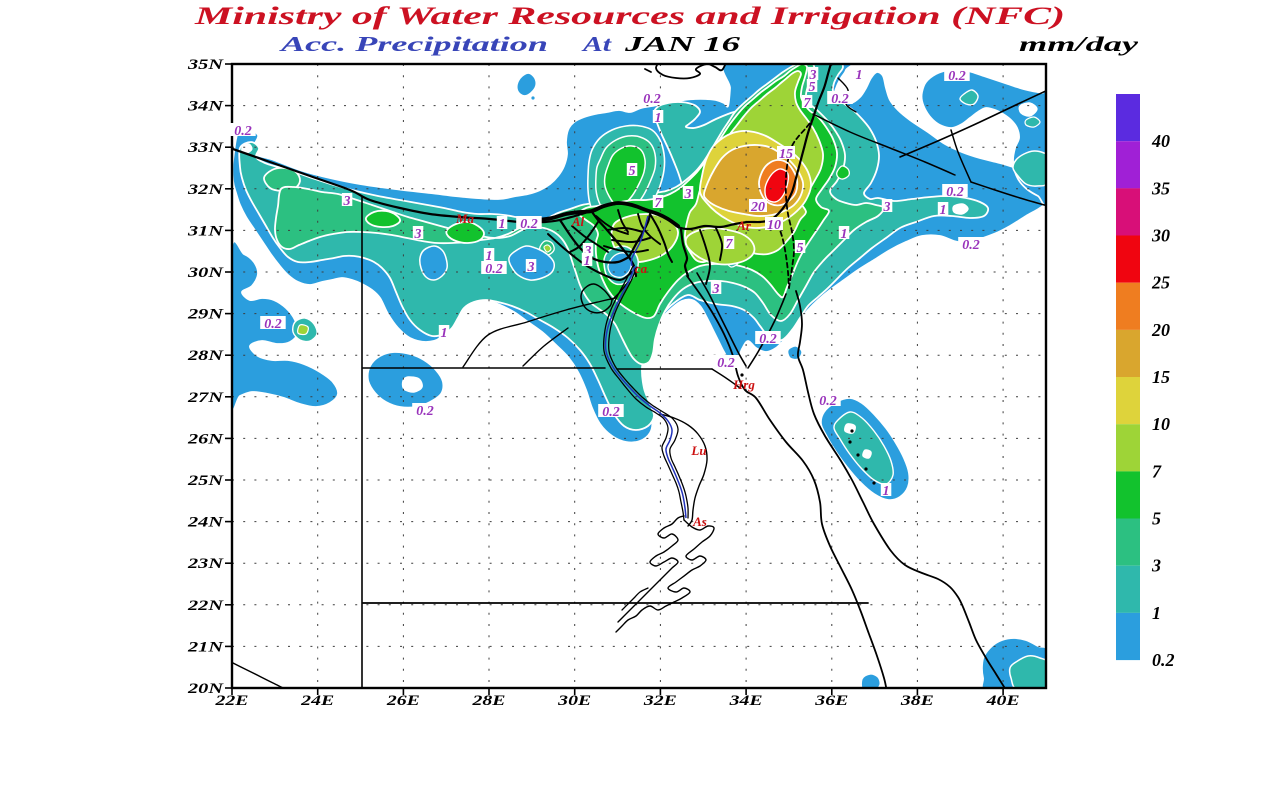 The image size is (1280, 800). Describe the element at coordinates (831, 701) in the screenshot. I see `svg-text: 36E` at that location.